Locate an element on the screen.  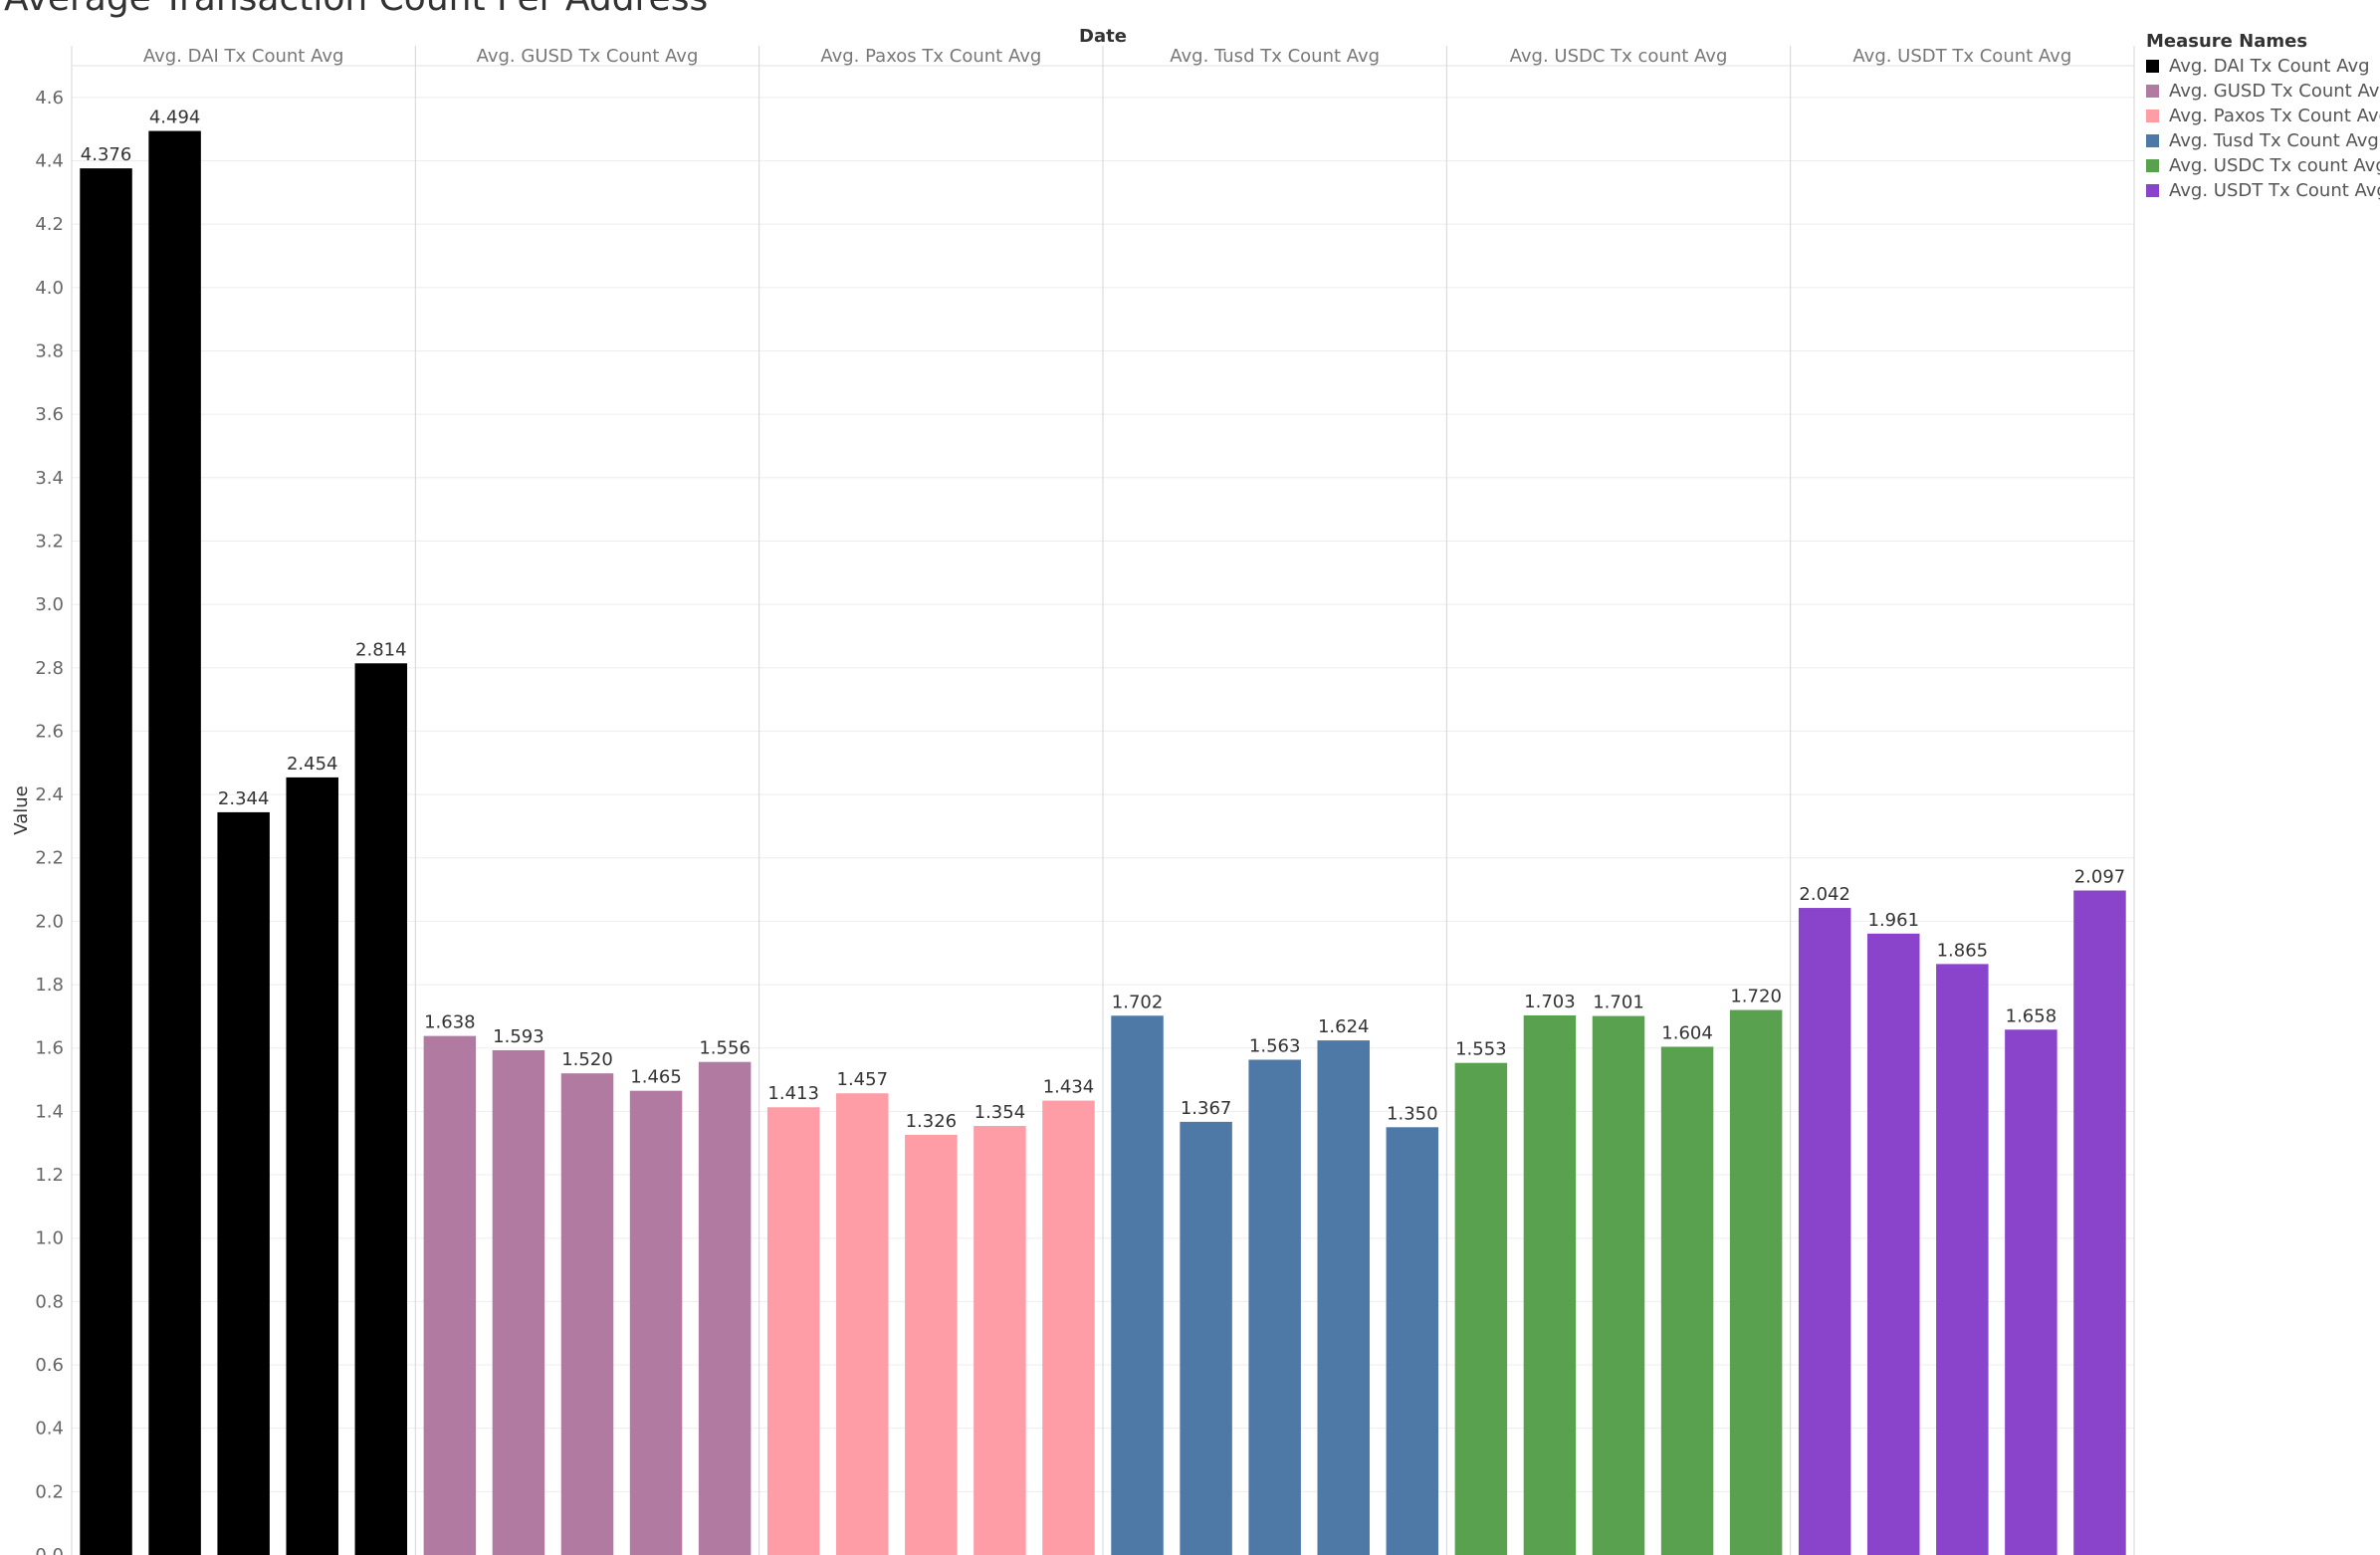
column-header-title: Date is located at coordinates (1103, 36).